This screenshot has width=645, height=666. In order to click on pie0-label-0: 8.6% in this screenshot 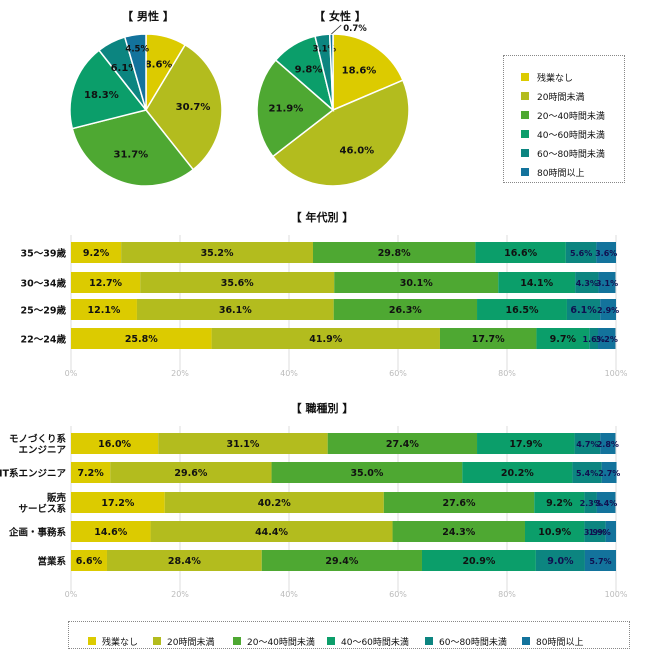, I will do `click(159, 65)`.